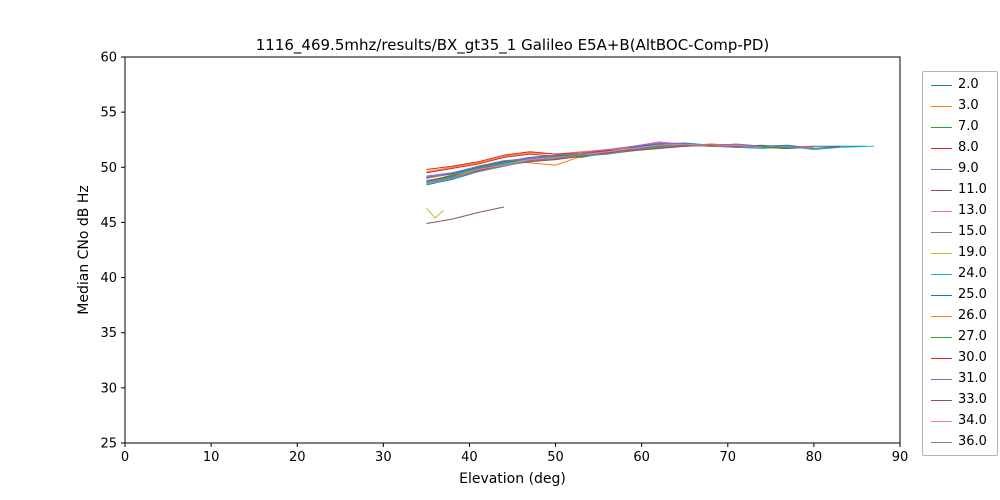  I want to click on x-tick-label: 90, so click(900, 457).